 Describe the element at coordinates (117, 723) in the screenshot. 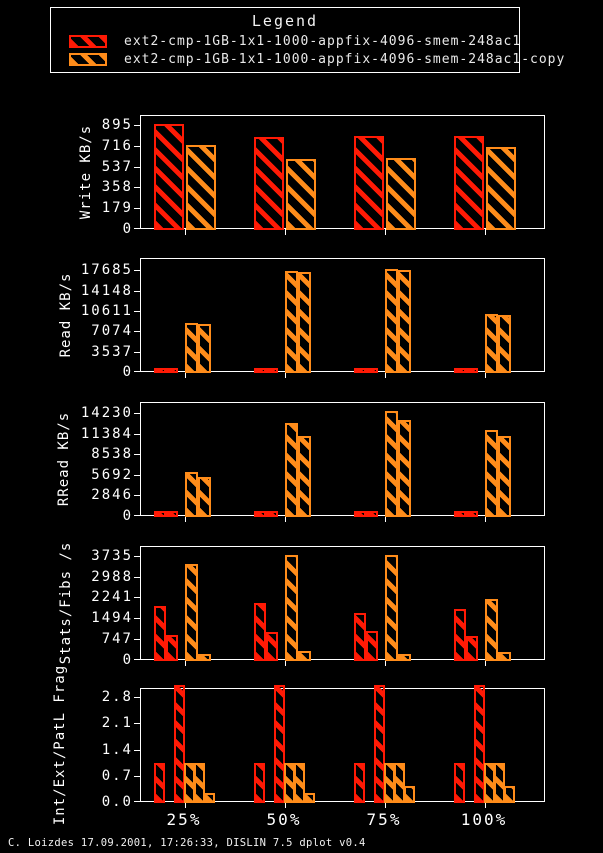

I see `y-tick-label: 2.1` at that location.